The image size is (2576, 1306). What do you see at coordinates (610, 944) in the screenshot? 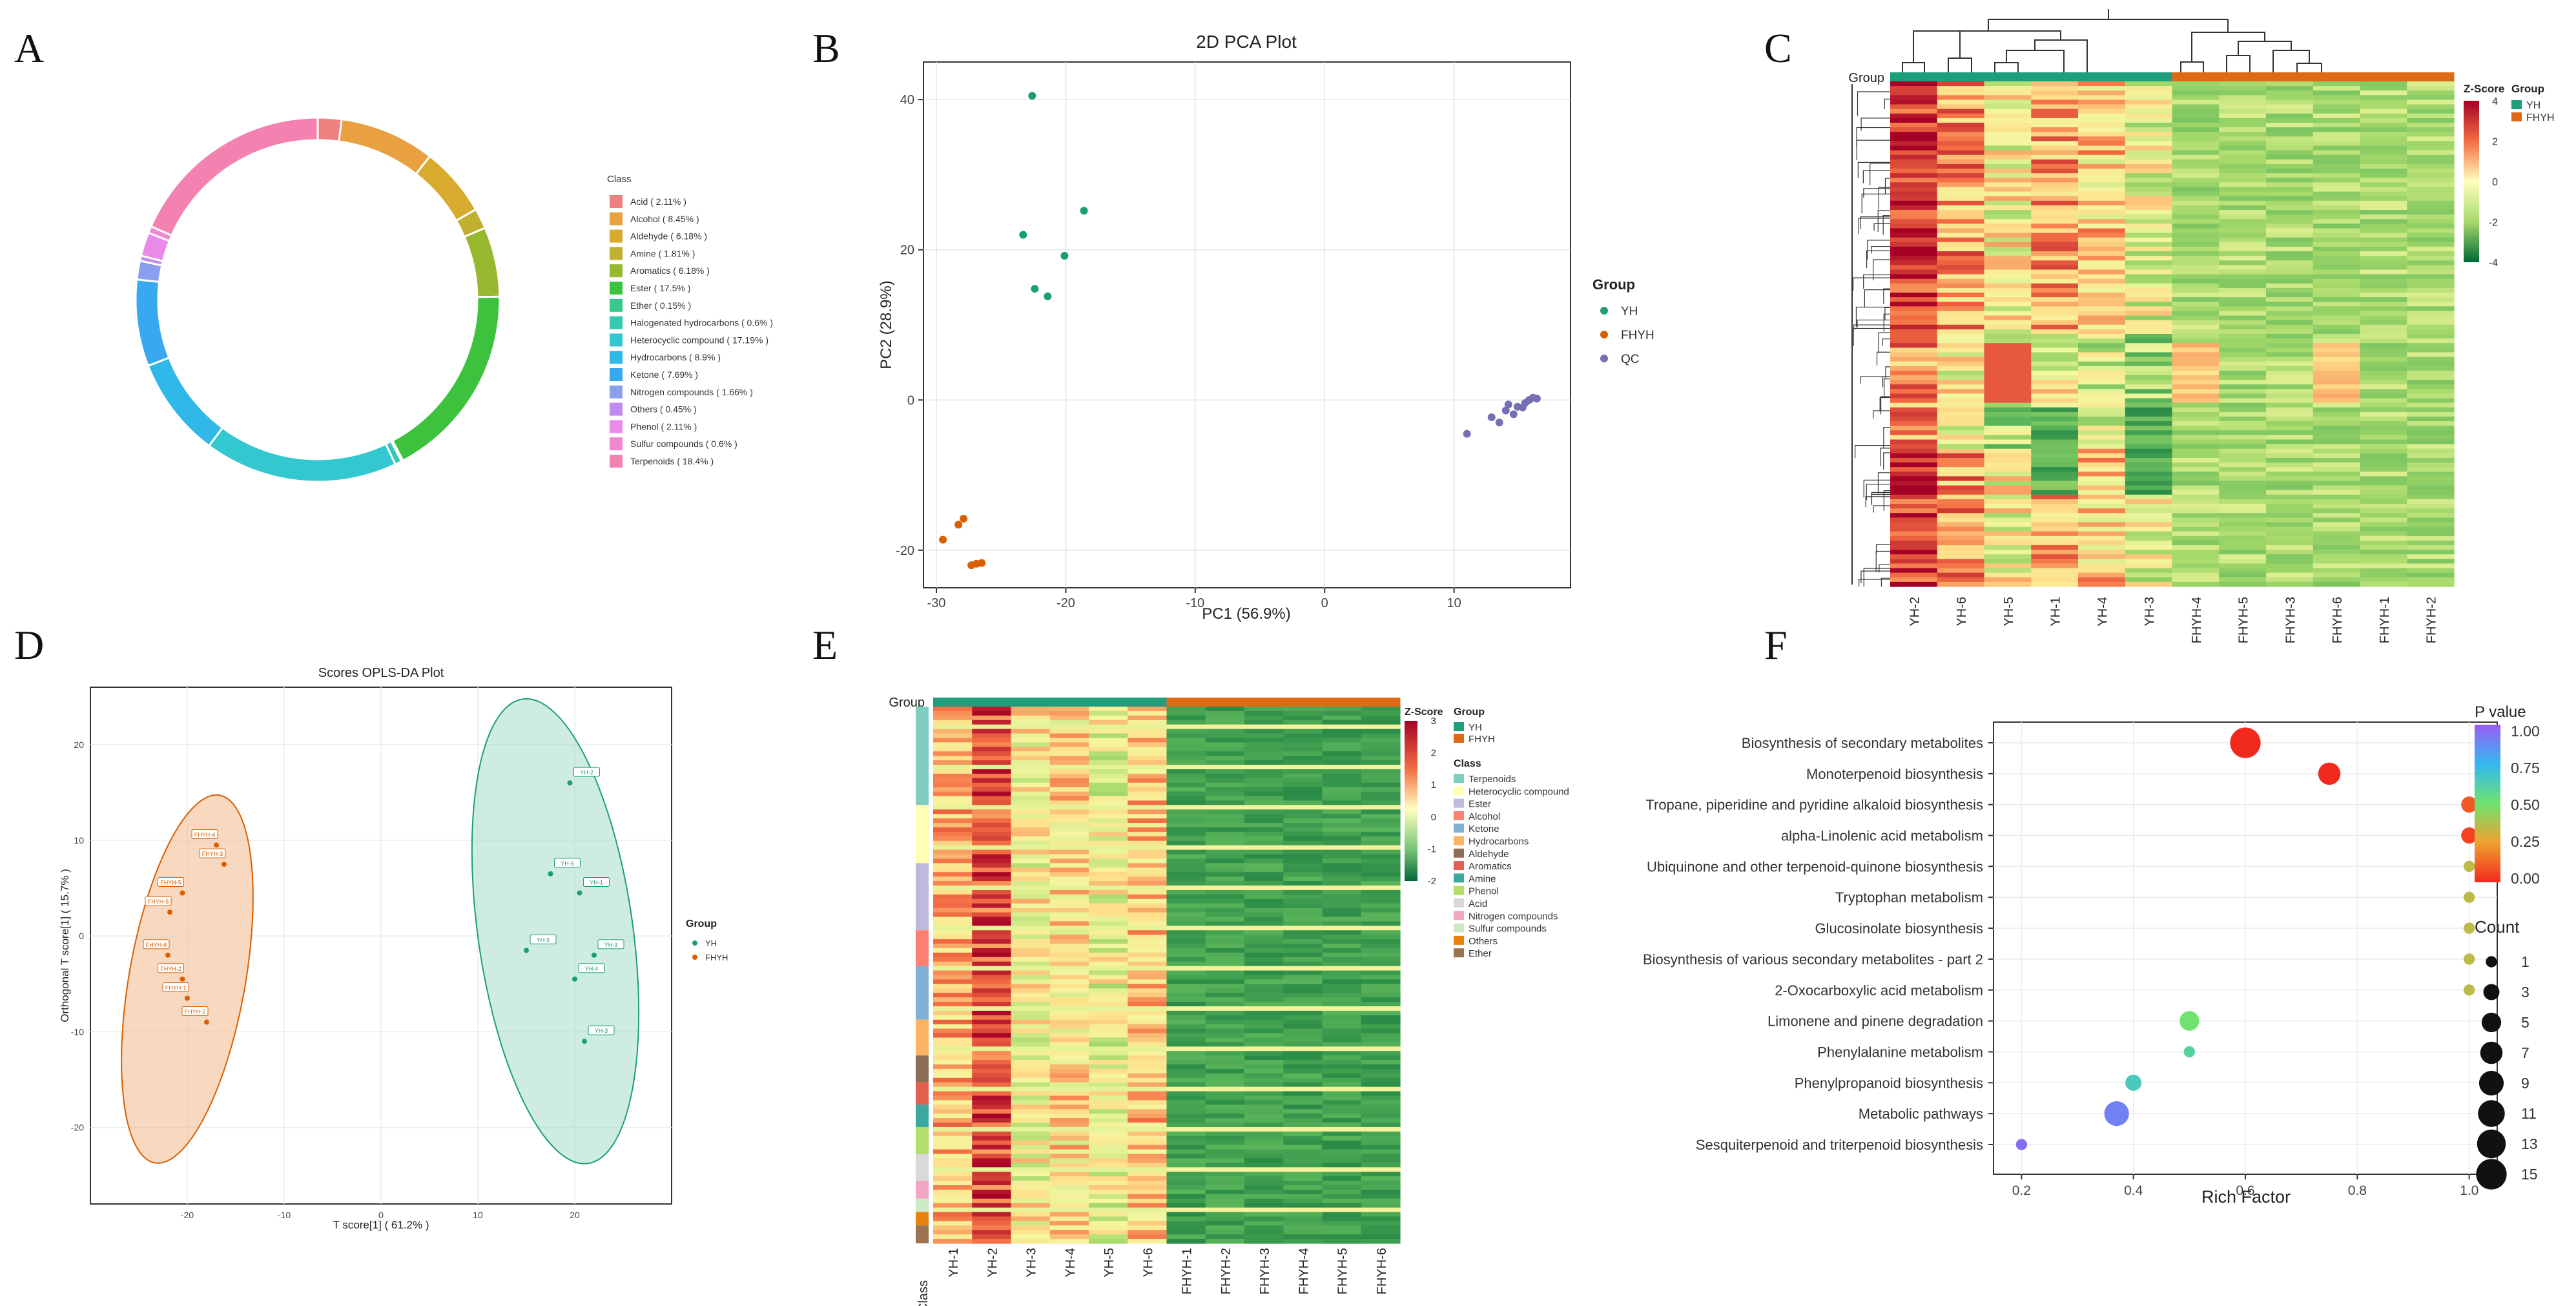
I see `point-label-box` at bounding box center [610, 944].